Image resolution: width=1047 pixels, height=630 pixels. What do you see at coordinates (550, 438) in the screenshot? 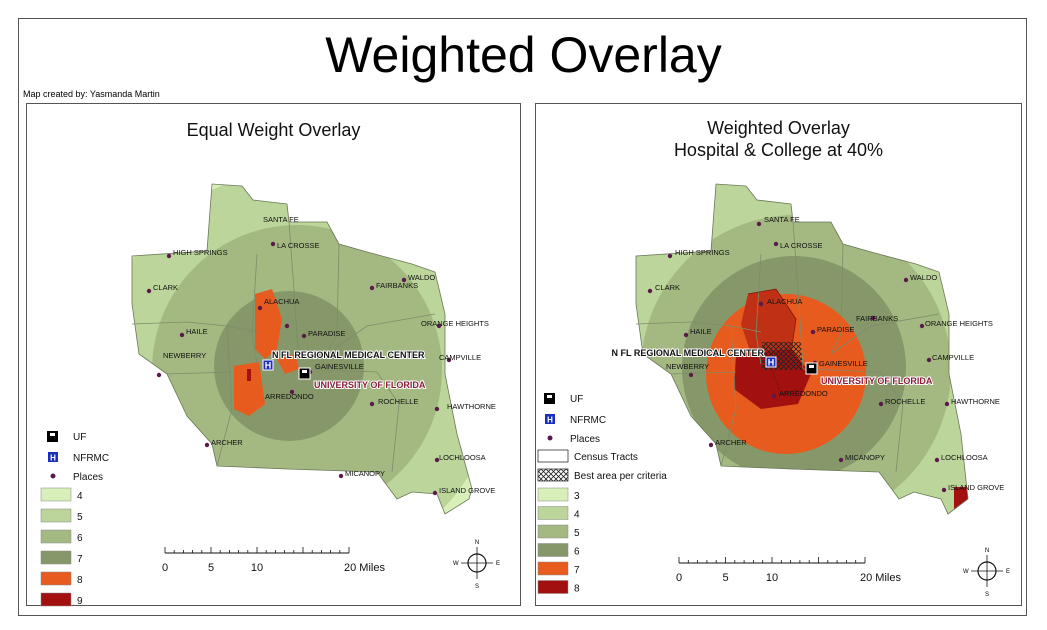
I see `legend-place-dot` at bounding box center [550, 438].